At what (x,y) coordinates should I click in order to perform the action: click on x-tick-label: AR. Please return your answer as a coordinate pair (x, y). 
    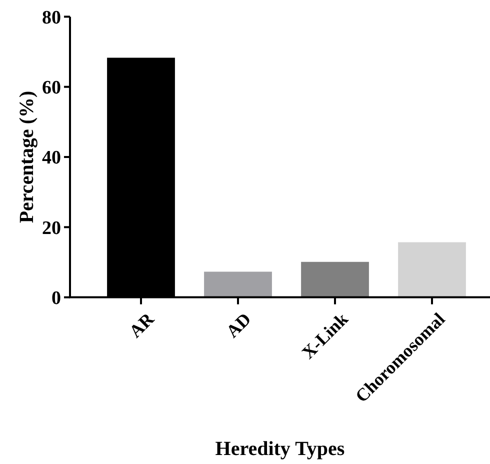
    Looking at the image, I should click on (141, 325).